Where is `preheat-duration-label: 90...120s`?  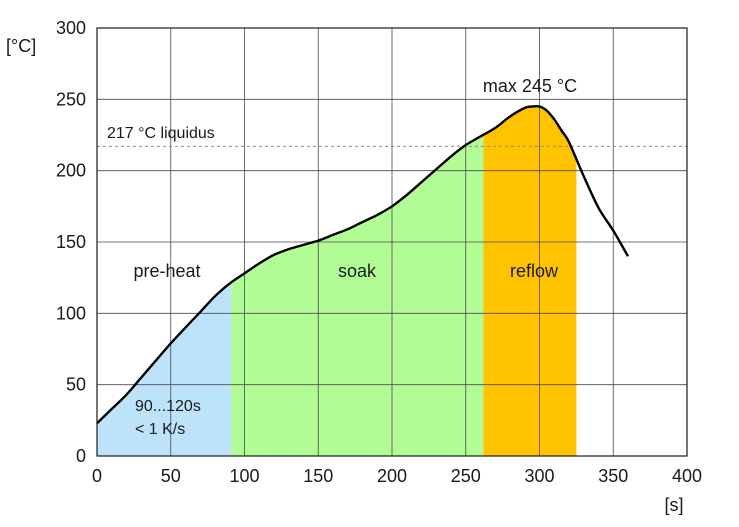
preheat-duration-label: 90...120s is located at coordinates (168, 406).